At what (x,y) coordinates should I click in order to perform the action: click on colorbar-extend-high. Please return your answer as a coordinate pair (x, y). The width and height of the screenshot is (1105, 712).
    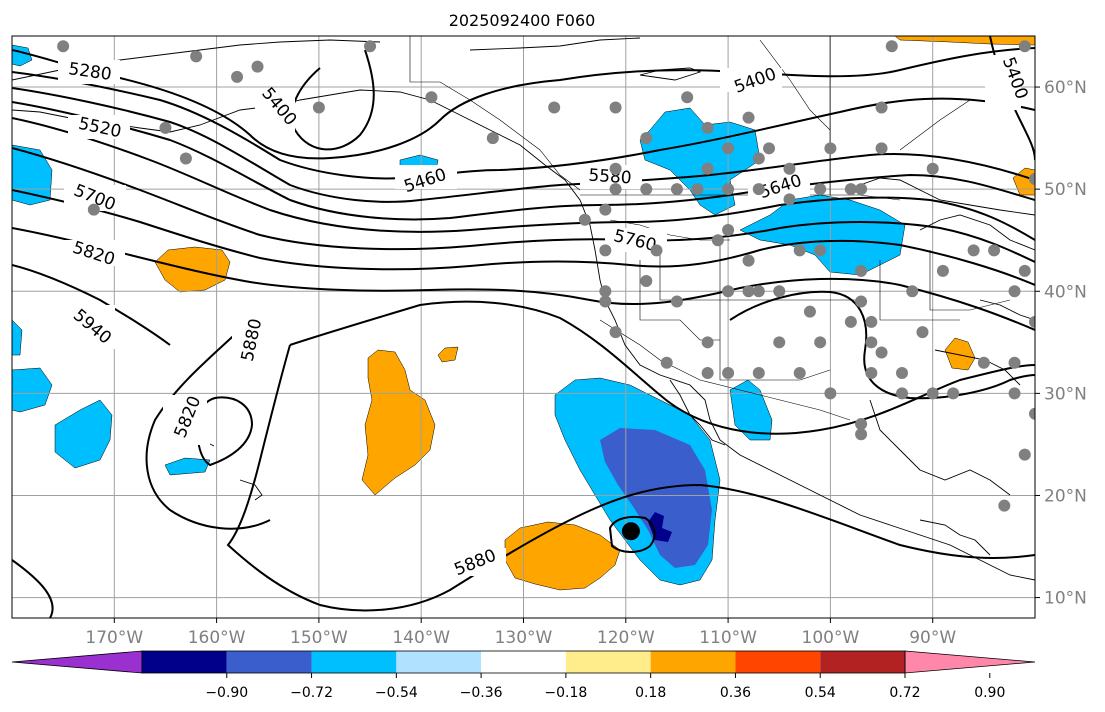
    Looking at the image, I should click on (970, 662).